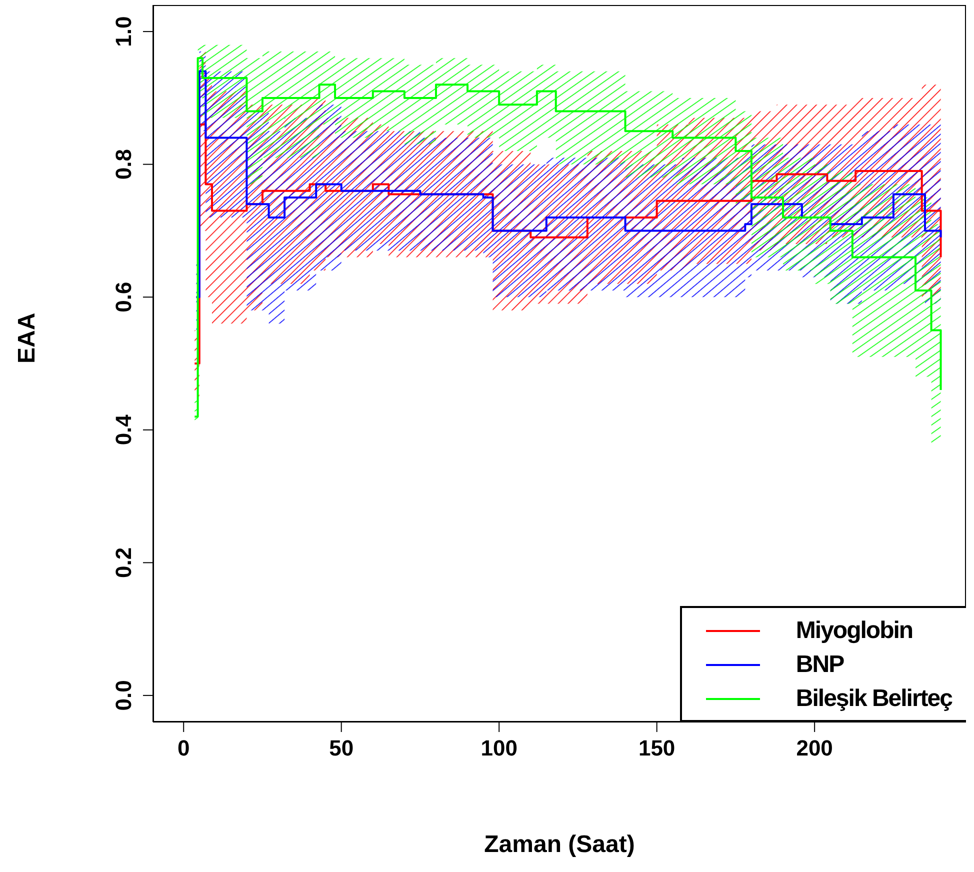 The image size is (974, 872). I want to click on x-tick-label: 50, so click(341, 748).